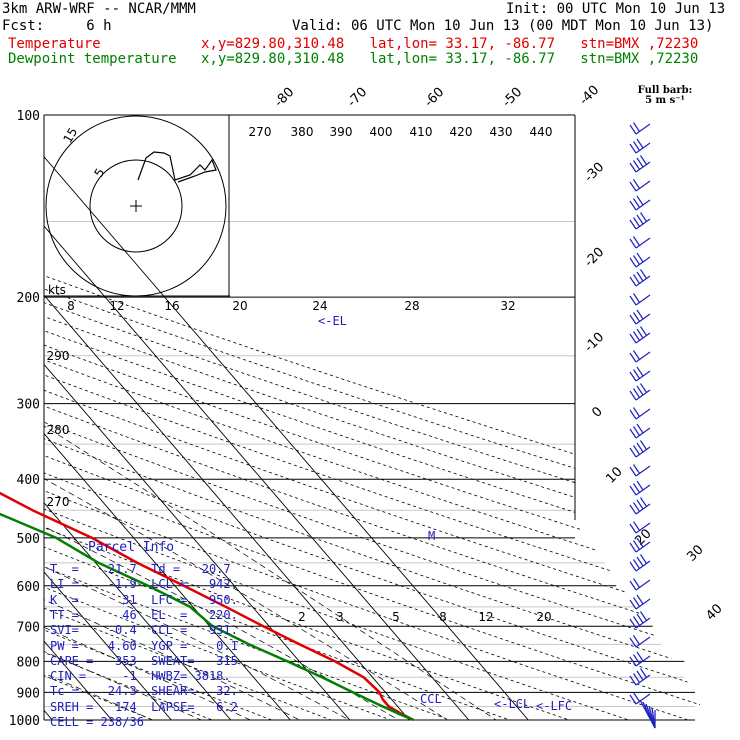 This screenshot has width=740, height=740. What do you see at coordinates (28, 627) in the screenshot?
I see `pressure-label-700: 700` at bounding box center [28, 627].